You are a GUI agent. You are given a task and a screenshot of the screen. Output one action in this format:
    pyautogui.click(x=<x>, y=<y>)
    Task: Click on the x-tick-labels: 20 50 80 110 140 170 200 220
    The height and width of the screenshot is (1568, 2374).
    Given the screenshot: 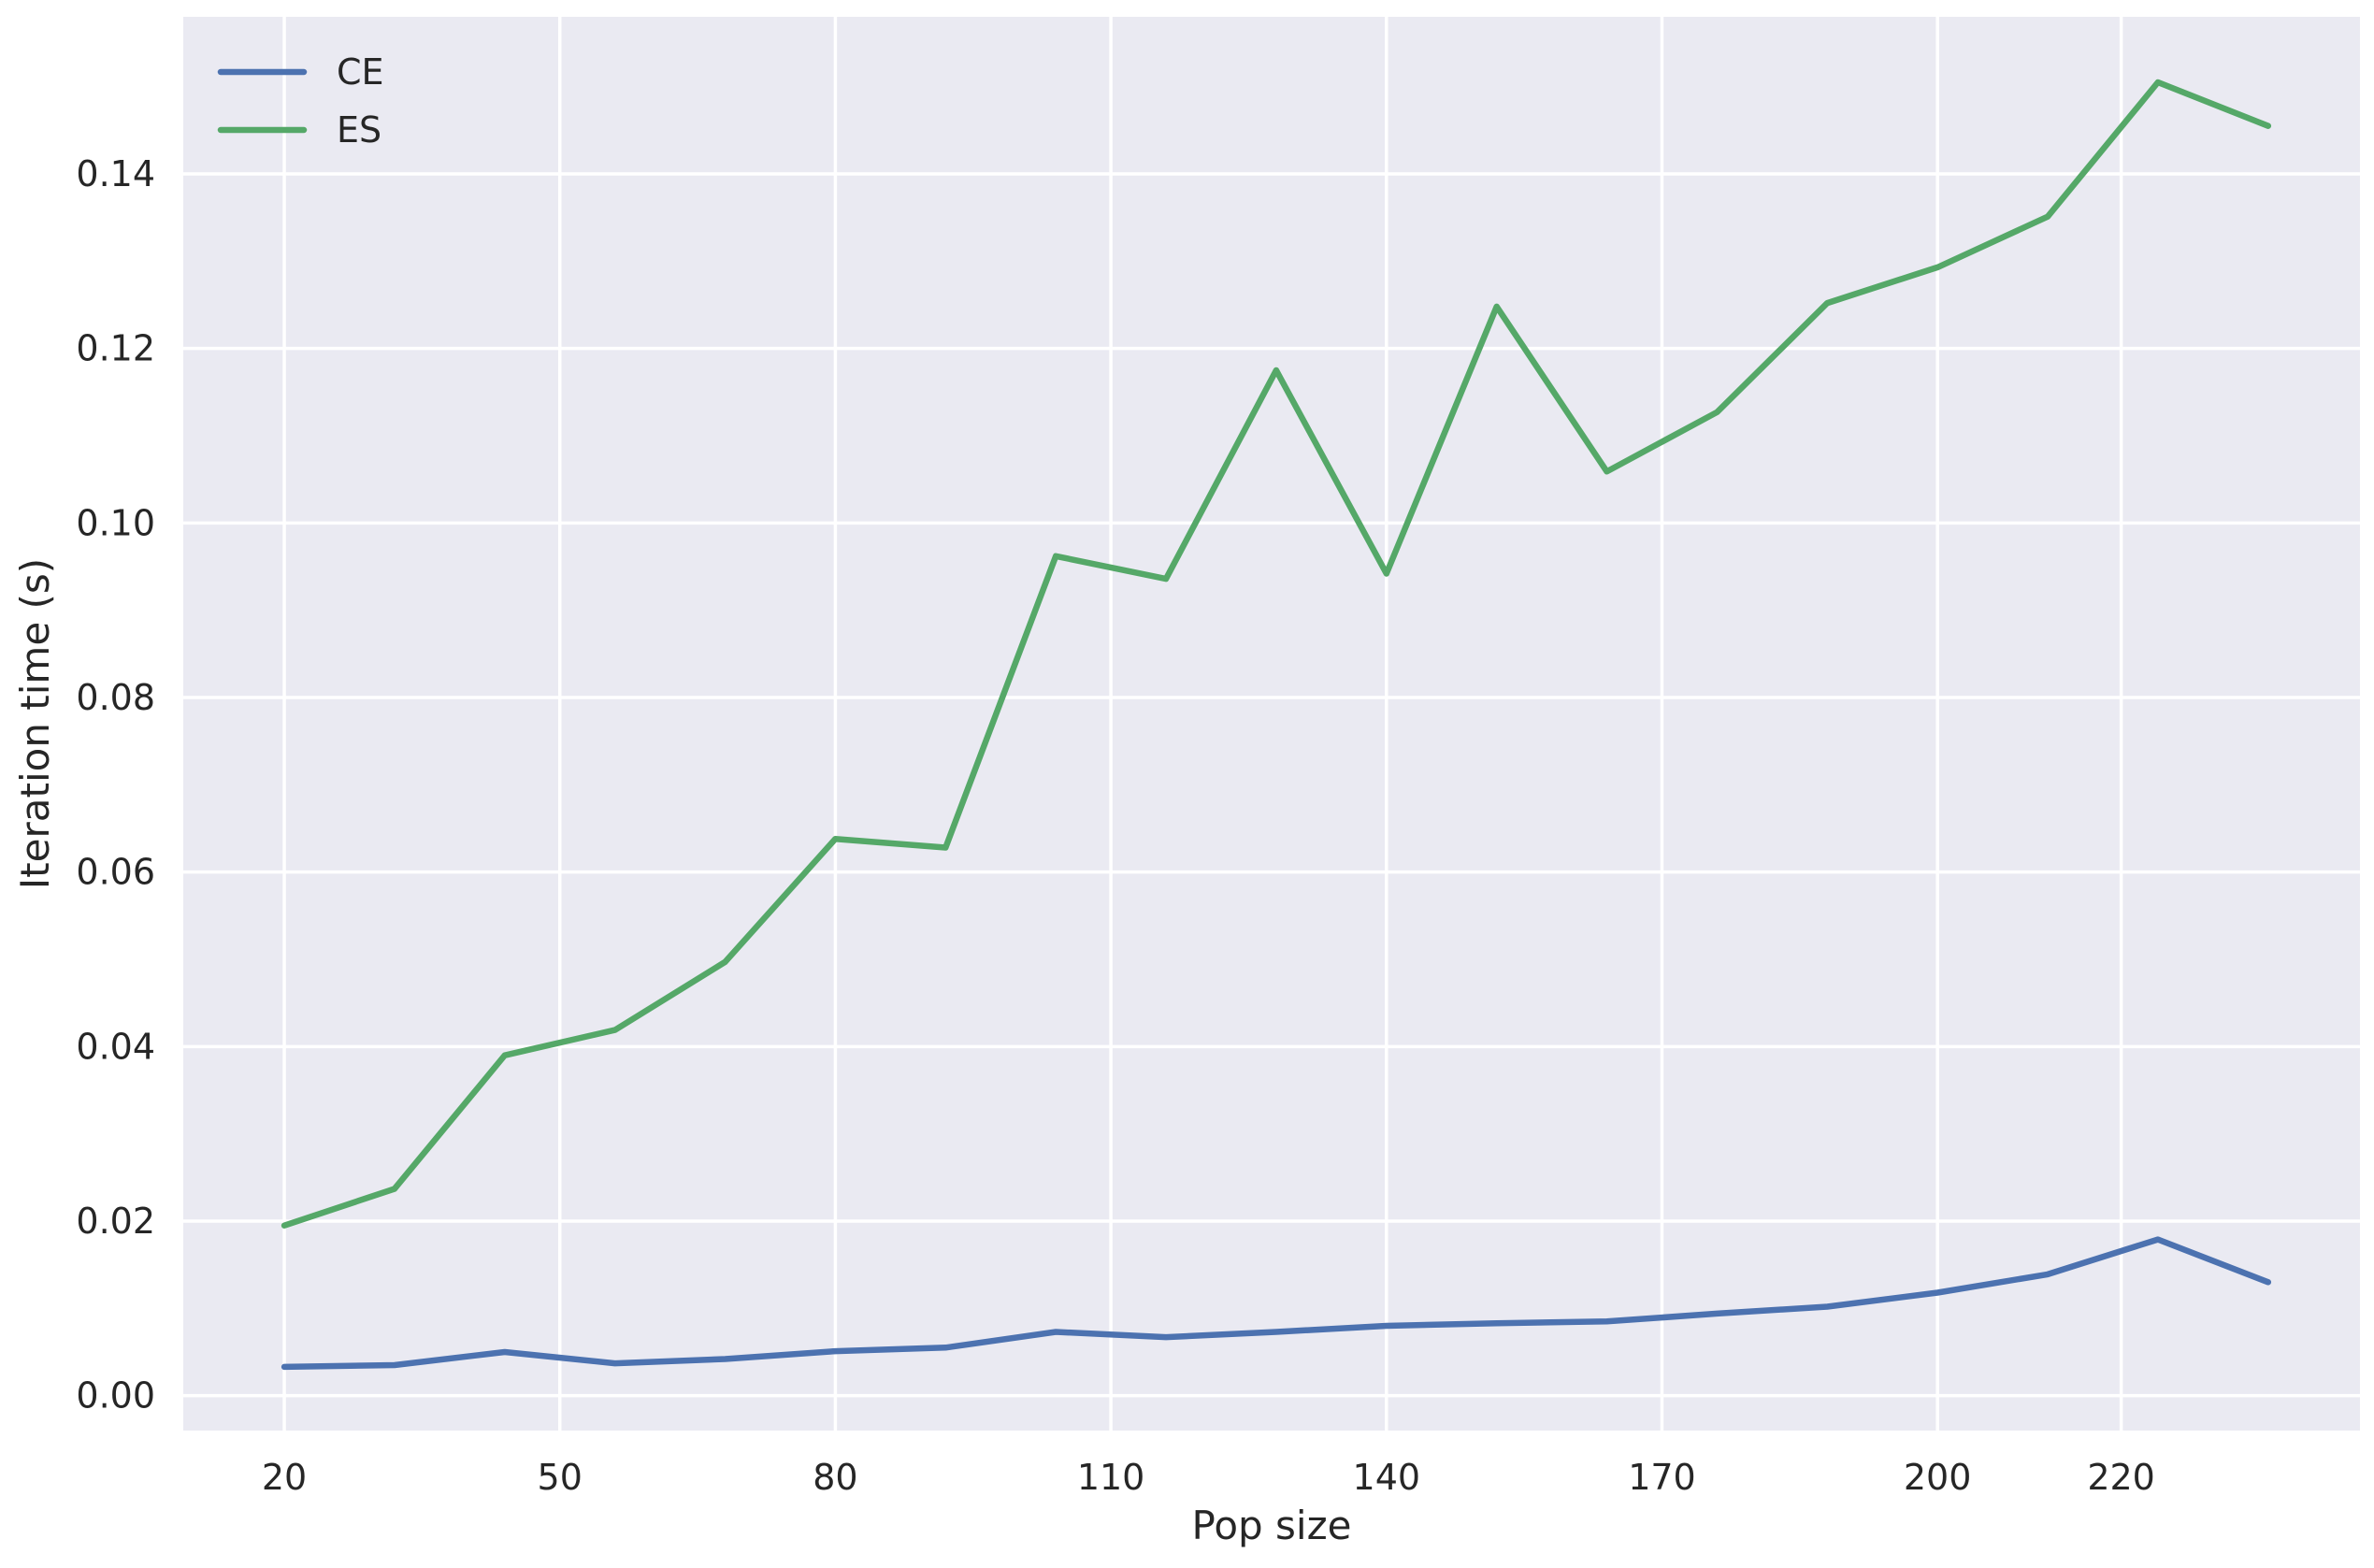 What is the action you would take?
    pyautogui.click(x=1208, y=1477)
    